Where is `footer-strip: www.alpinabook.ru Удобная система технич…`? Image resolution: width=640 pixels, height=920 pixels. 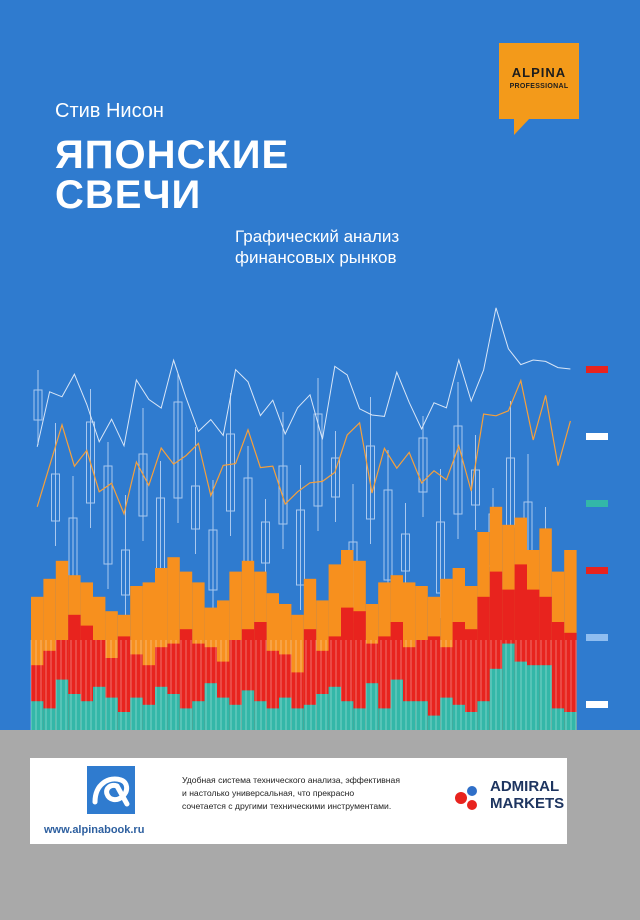 footer-strip: www.alpinabook.ru Удобная система технич… is located at coordinates (298, 801).